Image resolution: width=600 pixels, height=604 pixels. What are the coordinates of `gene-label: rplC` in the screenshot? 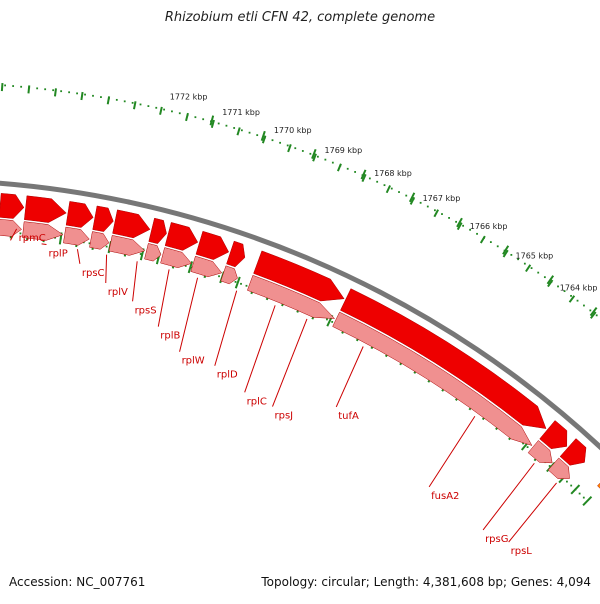 It's located at (257, 401).